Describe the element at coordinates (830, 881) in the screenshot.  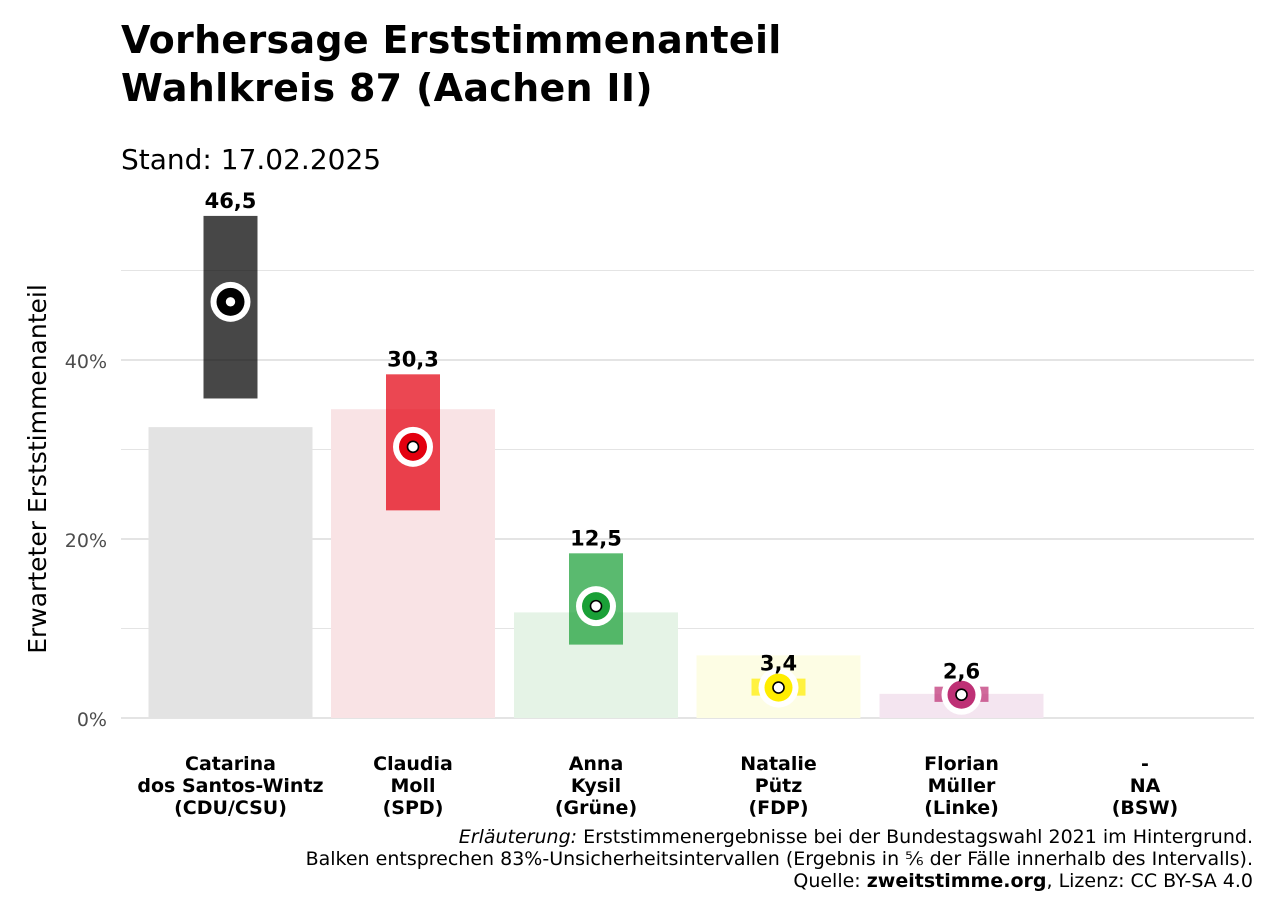
I see `source-prefix: Quelle:` at that location.